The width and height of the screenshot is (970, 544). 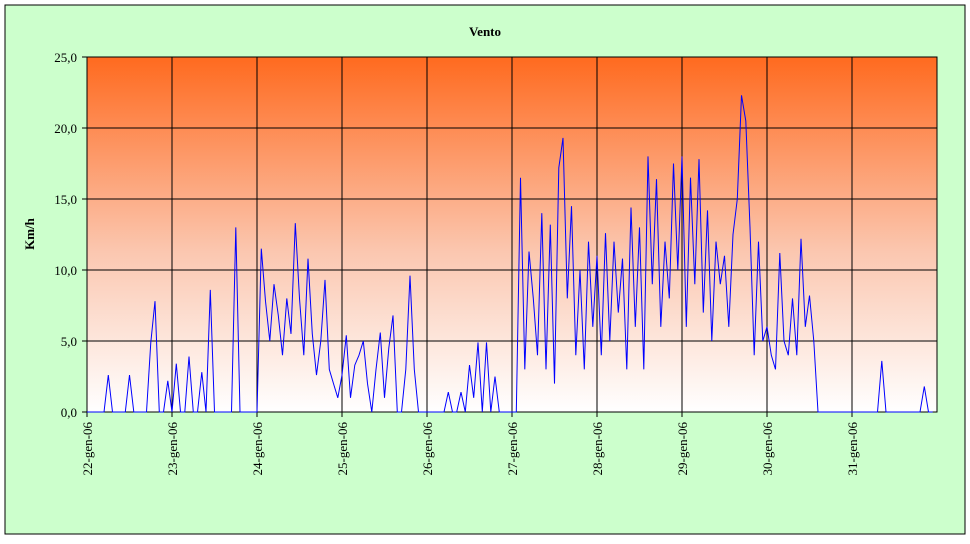 I want to click on x-tick-label: 31-gen-06, so click(x=852, y=449).